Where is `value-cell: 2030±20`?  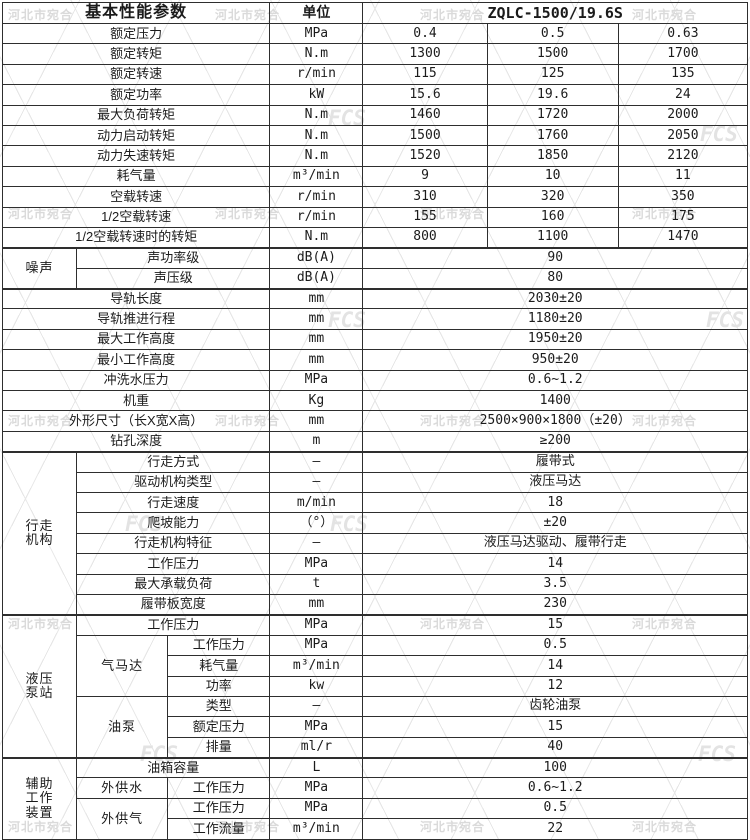 value-cell: 2030±20 is located at coordinates (555, 298).